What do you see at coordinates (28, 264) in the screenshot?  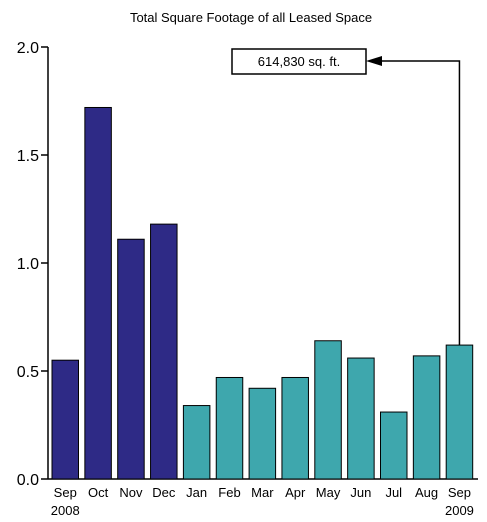 I see `y-tick-label: 1.0` at bounding box center [28, 264].